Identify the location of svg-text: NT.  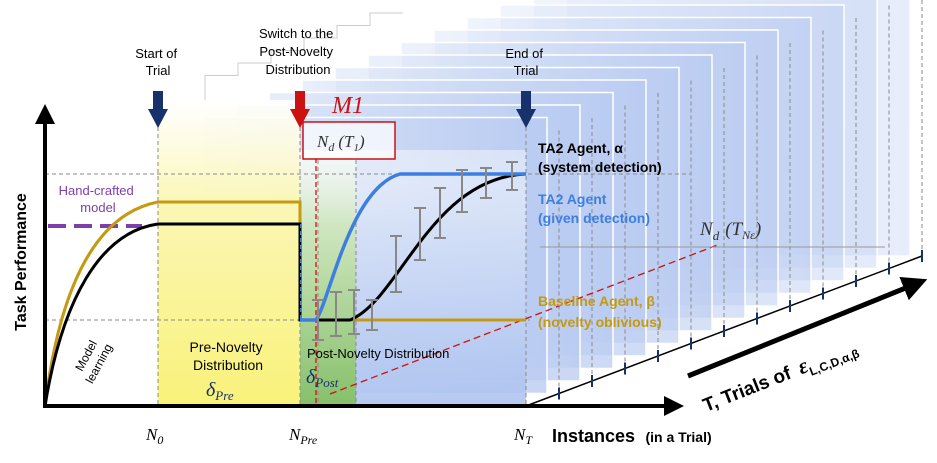
(523, 436).